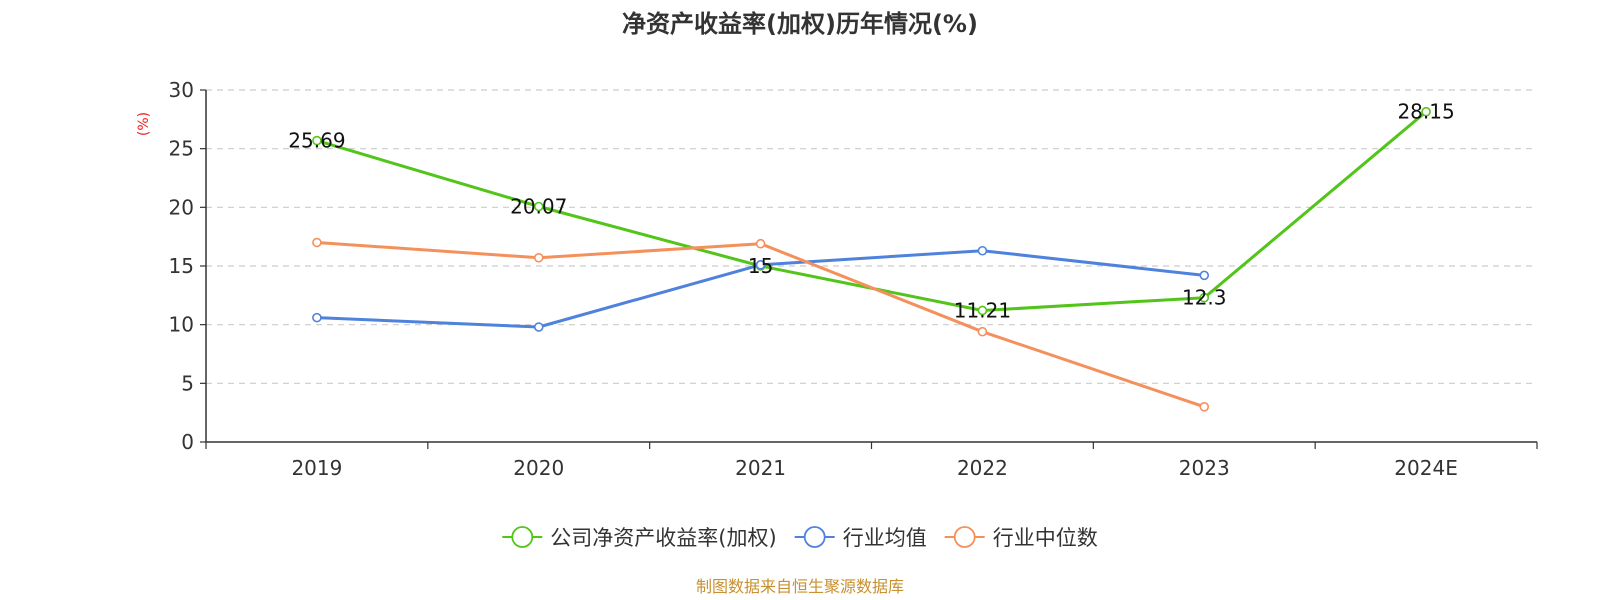 The width and height of the screenshot is (1600, 600). I want to click on legend-item: 行业中位数, so click(1021, 538).